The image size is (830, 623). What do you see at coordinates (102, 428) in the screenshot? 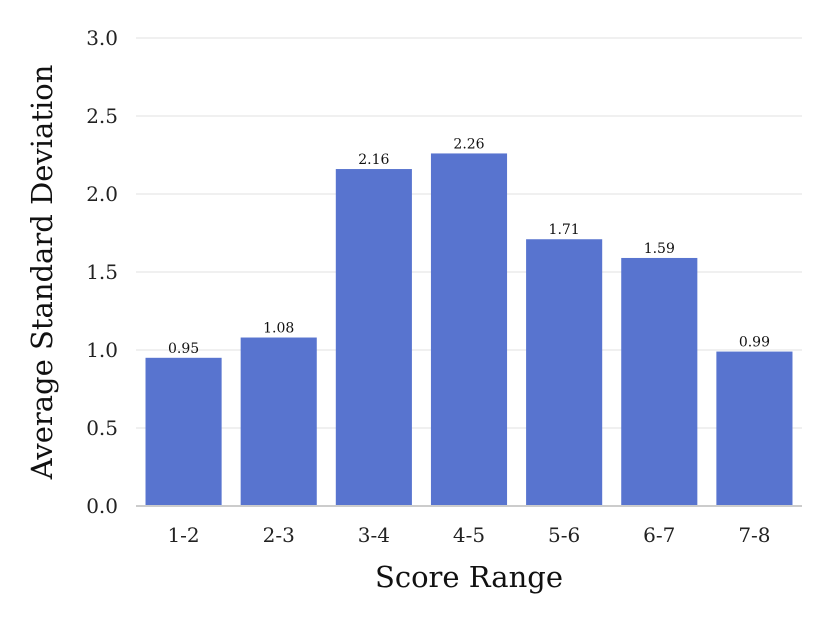
I see `y-tick-label: 0.5` at bounding box center [102, 428].